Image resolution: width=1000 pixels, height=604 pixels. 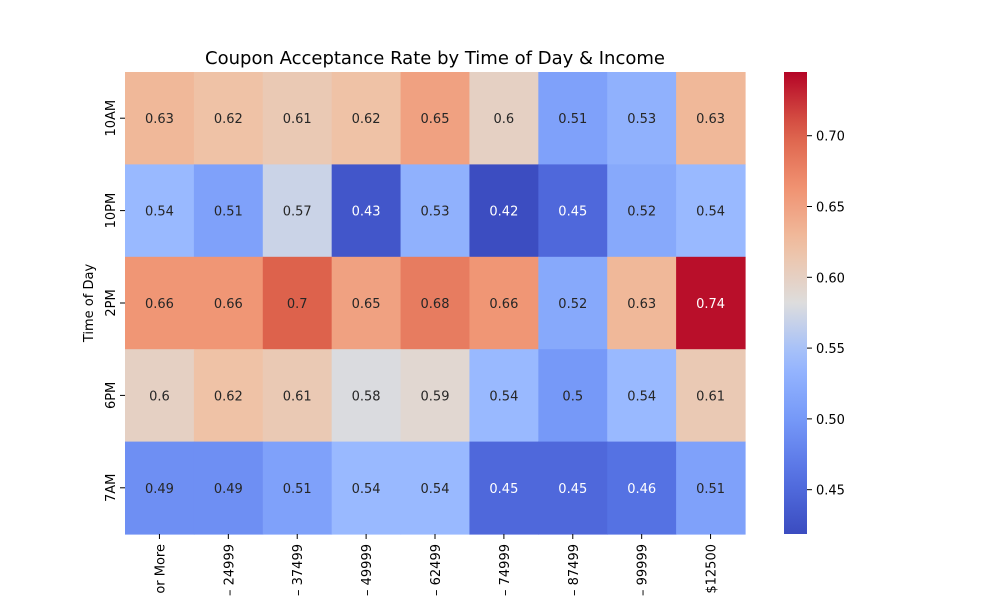 I want to click on colorbar-tick-label: 0.70, so click(x=830, y=137).